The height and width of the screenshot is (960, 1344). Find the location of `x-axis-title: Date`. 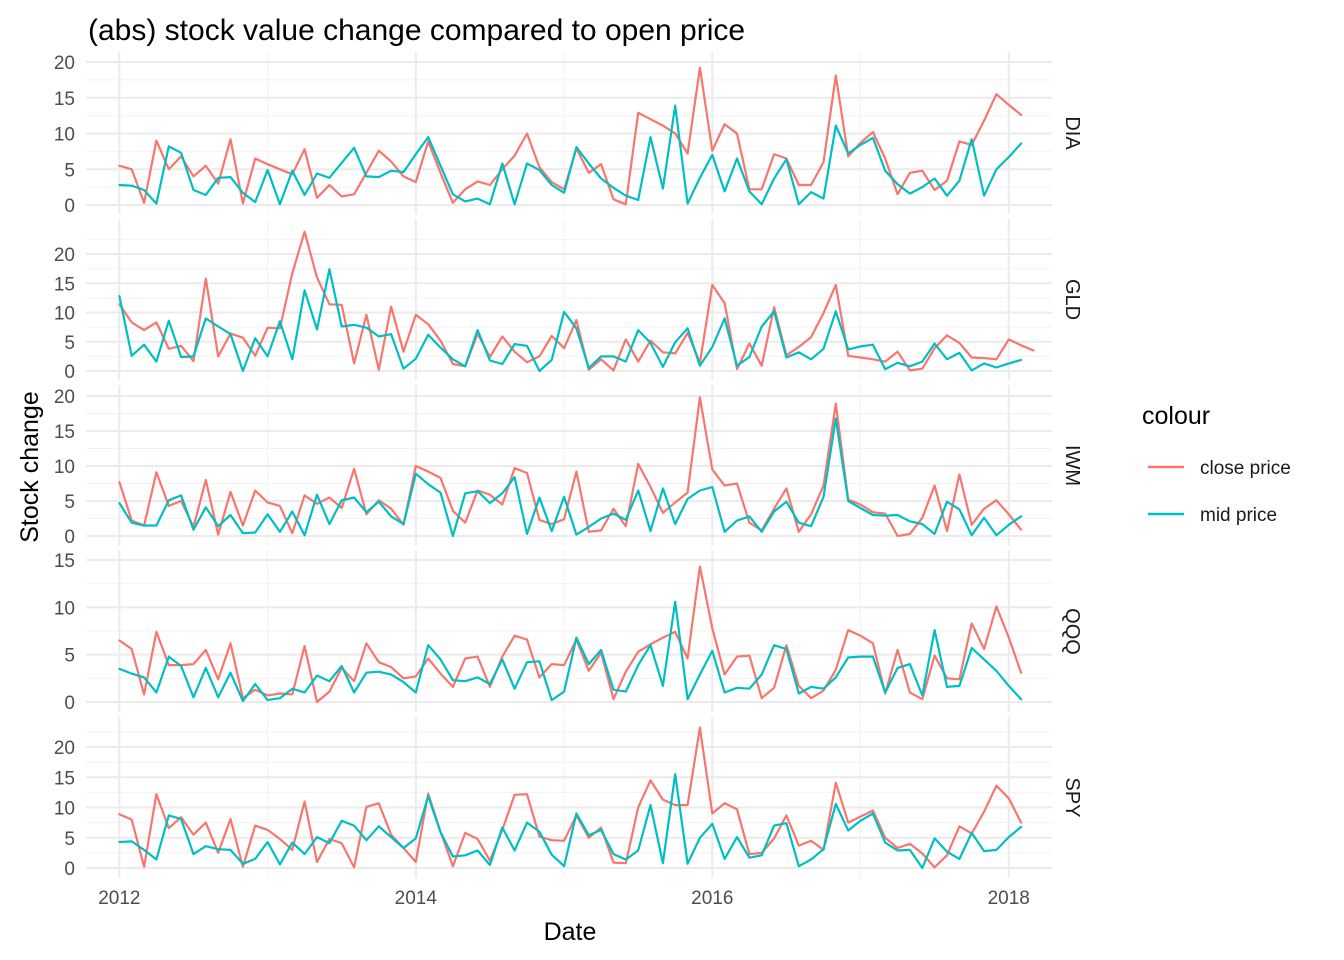

x-axis-title: Date is located at coordinates (570, 932).